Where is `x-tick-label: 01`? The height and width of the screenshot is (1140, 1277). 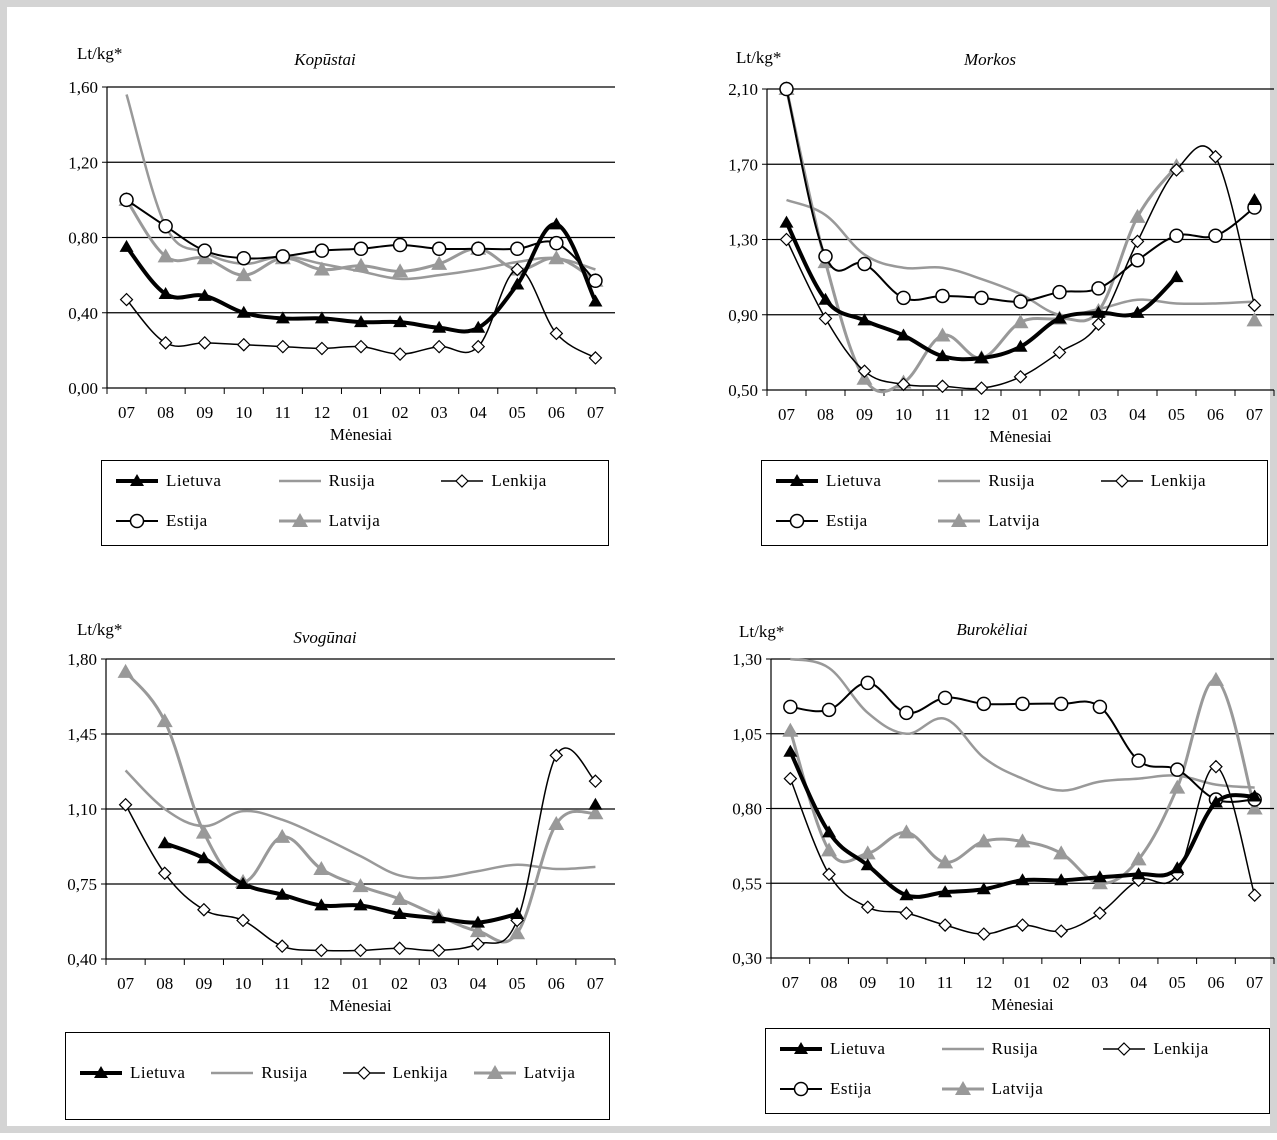 x-tick-label: 01 is located at coordinates (360, 983).